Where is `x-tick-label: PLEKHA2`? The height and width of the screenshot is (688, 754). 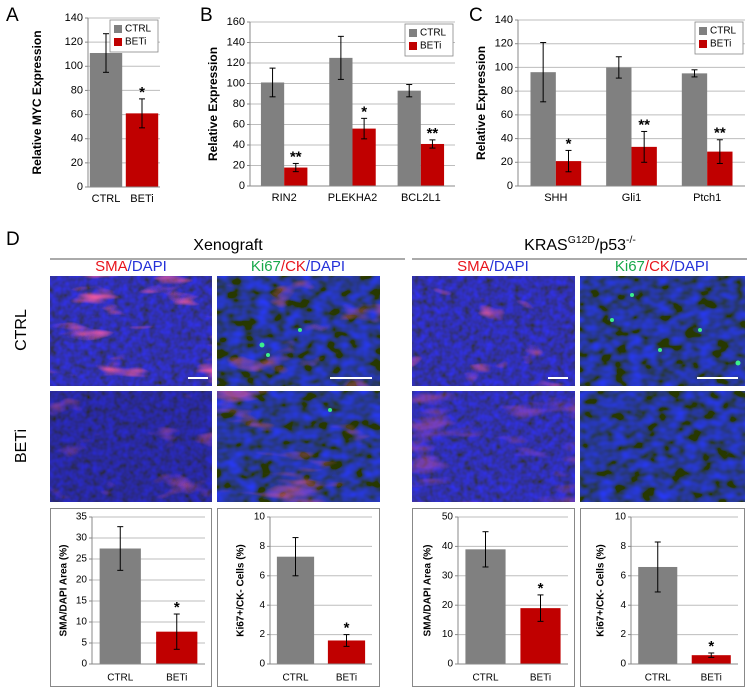 x-tick-label: PLEKHA2 is located at coordinates (353, 198).